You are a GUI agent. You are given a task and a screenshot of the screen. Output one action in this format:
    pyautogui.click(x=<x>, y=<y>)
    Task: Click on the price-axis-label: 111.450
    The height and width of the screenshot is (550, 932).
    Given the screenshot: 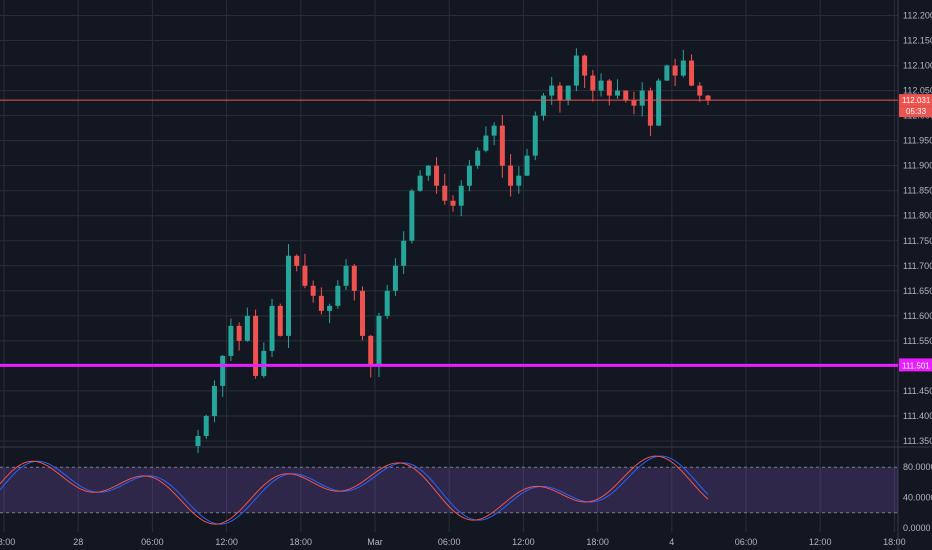 What is the action you would take?
    pyautogui.click(x=917, y=391)
    